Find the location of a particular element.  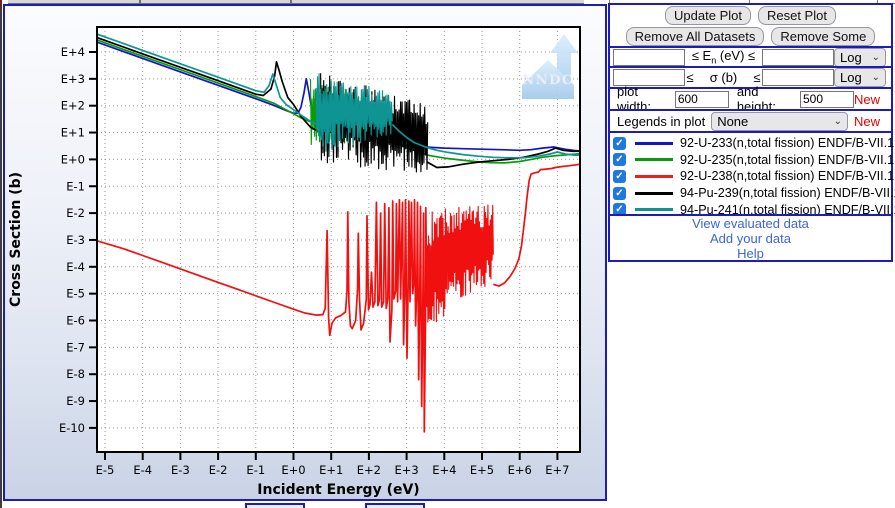

dataset-label: 94-Pu-239(n,total fission) ENDF/B-VII.1 is located at coordinates (787, 193).